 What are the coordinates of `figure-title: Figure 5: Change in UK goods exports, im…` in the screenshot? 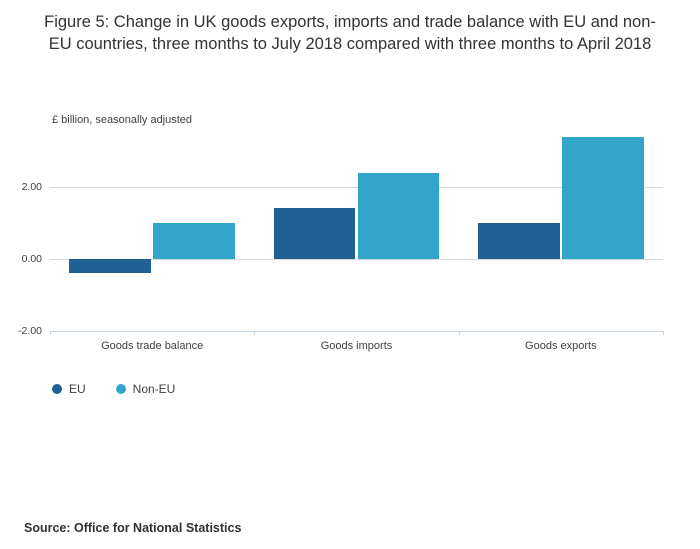 It's located at (350, 33).